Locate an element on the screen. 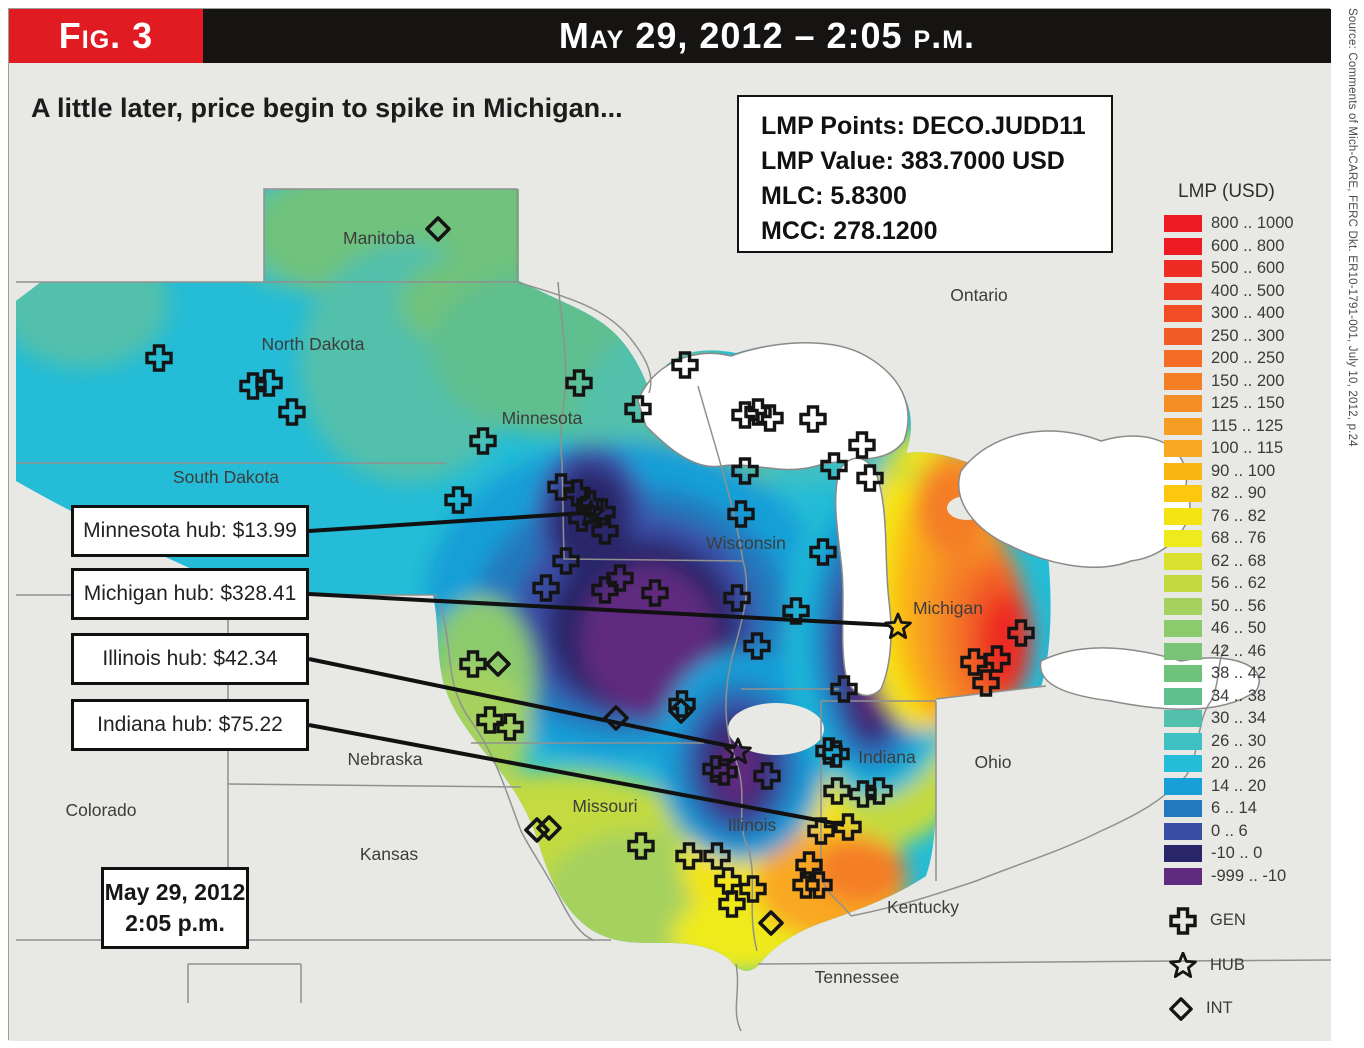  legend-entry: 6 .. 14 is located at coordinates (1244, 808).